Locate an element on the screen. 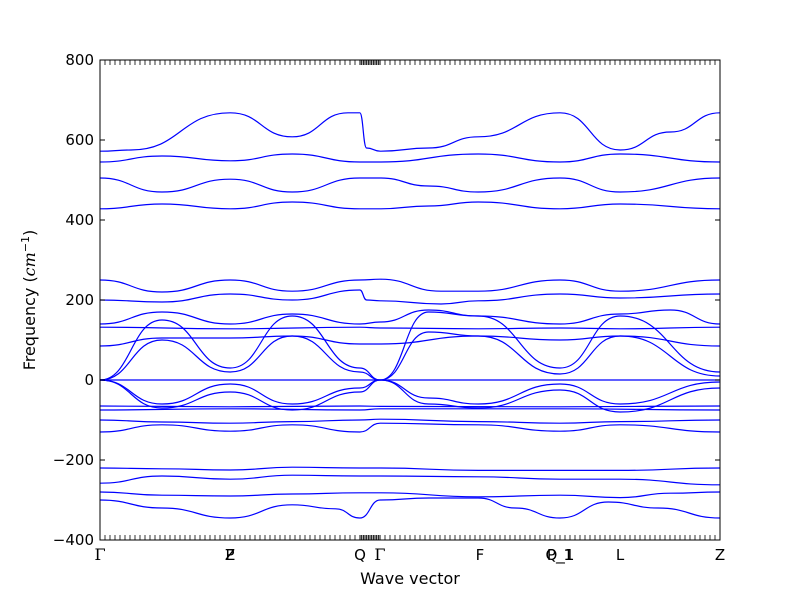 This screenshot has width=800, height=600. x-symmetry-label-4: Γ is located at coordinates (379, 554).